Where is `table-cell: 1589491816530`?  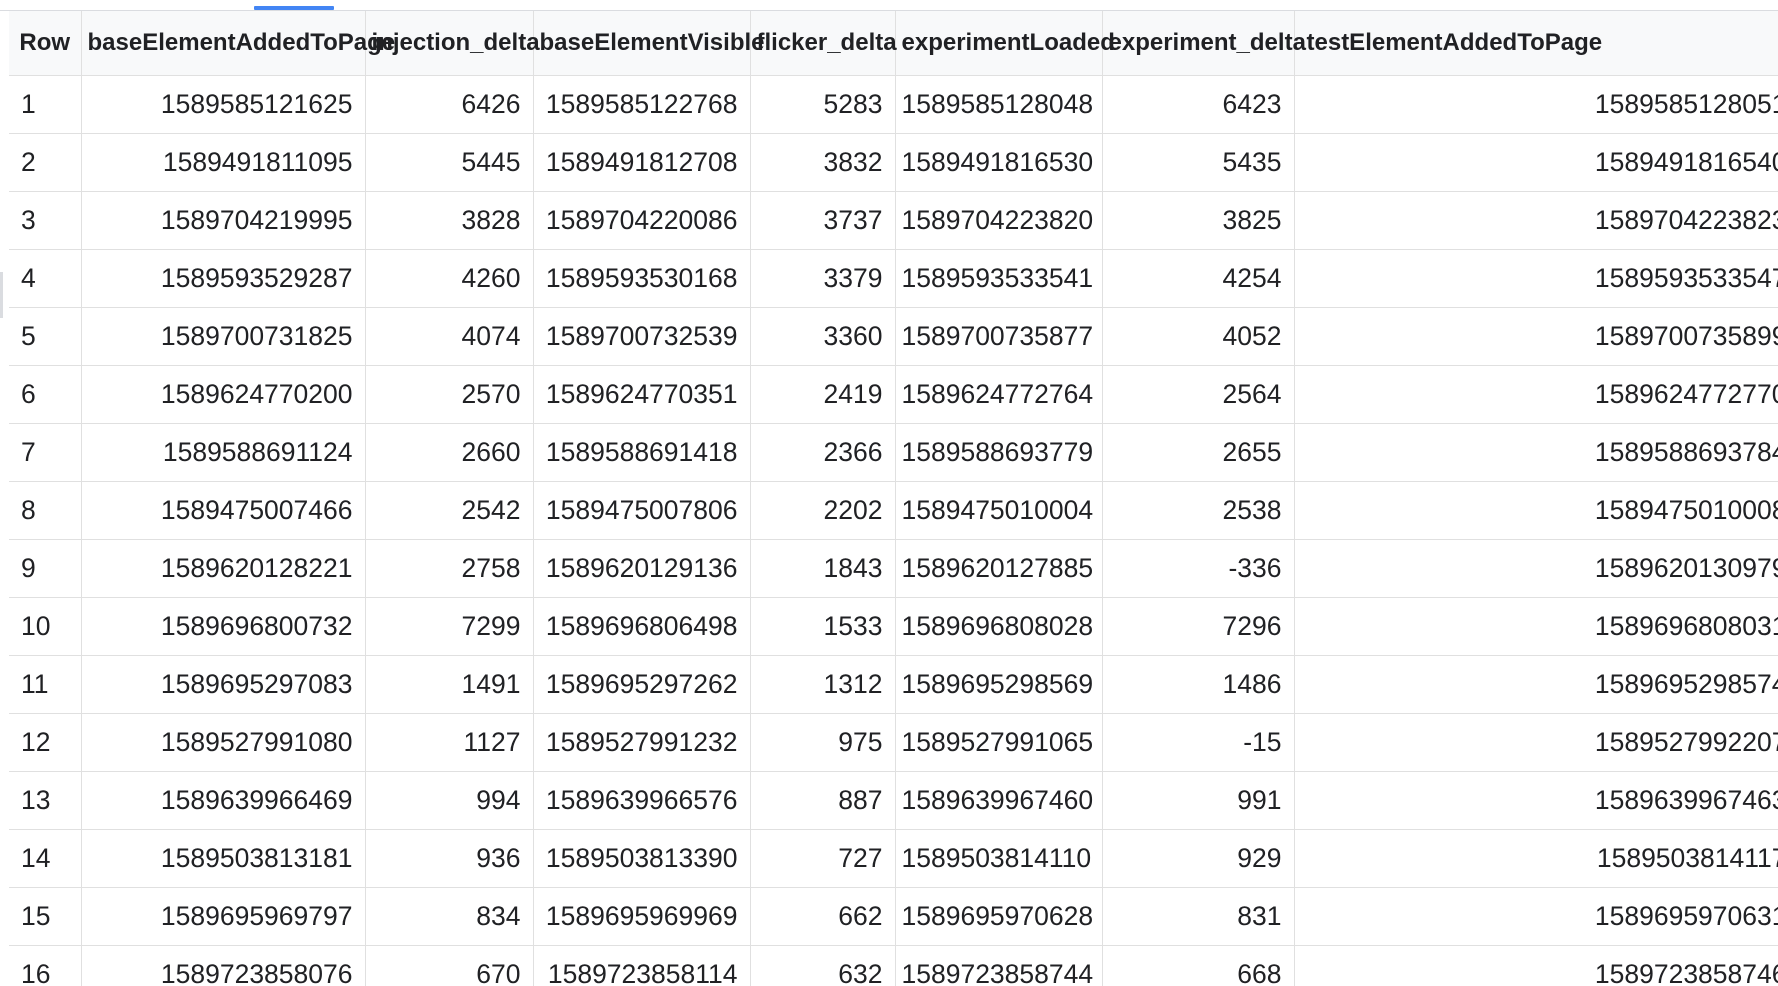 table-cell: 1589491816530 is located at coordinates (999, 162).